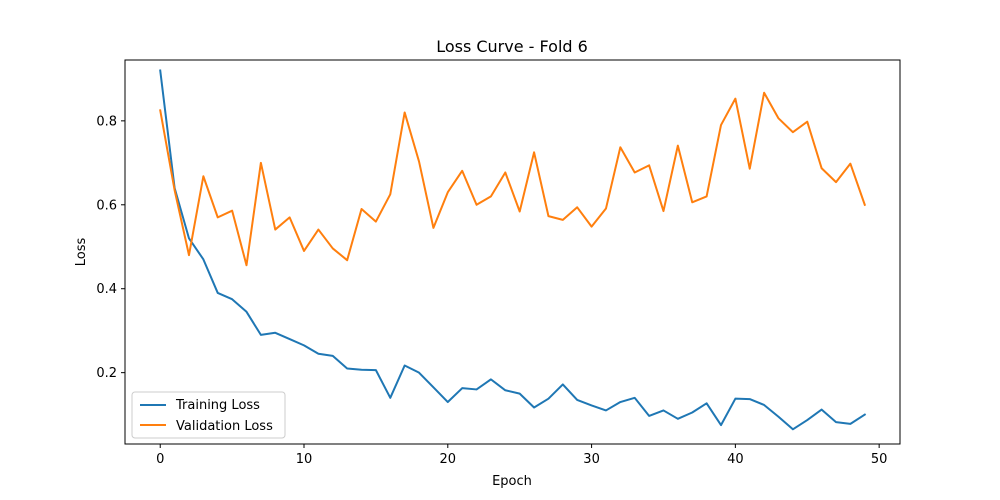 The image size is (1000, 500). I want to click on y-tick-label: 0.8, so click(106, 121).